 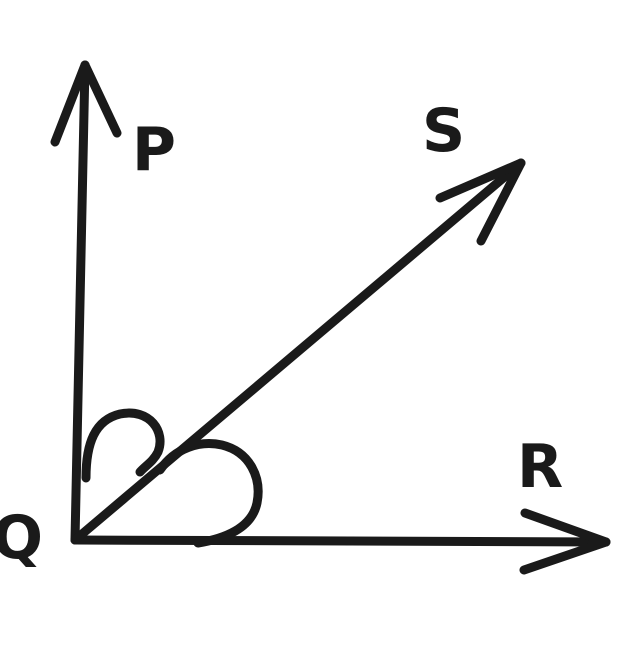 I want to click on ray-qp-line, so click(x=80, y=302).